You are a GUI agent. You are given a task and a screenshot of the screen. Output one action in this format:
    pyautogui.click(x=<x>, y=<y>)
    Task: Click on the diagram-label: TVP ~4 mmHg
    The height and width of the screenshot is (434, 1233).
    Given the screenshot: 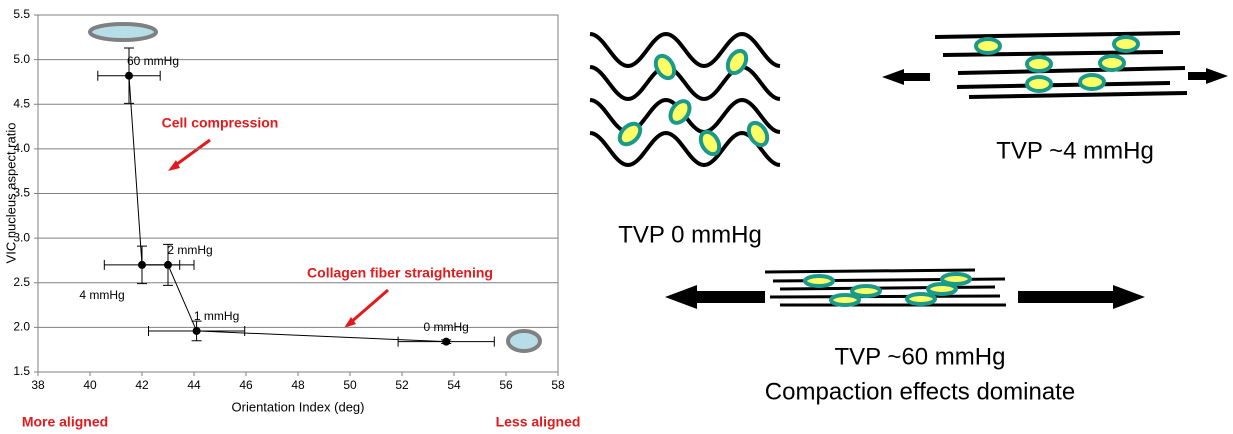 What is the action you would take?
    pyautogui.click(x=1075, y=150)
    